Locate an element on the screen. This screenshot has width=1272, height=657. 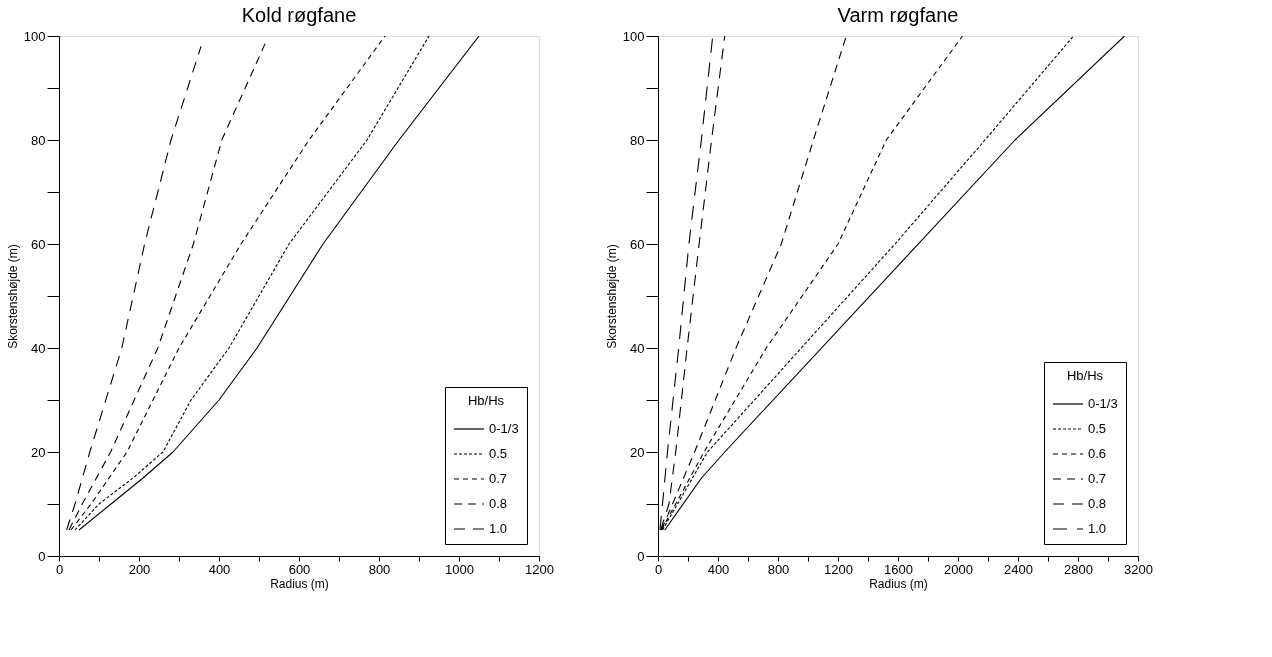
chart-title: Kold røgfane is located at coordinates (299, 15).